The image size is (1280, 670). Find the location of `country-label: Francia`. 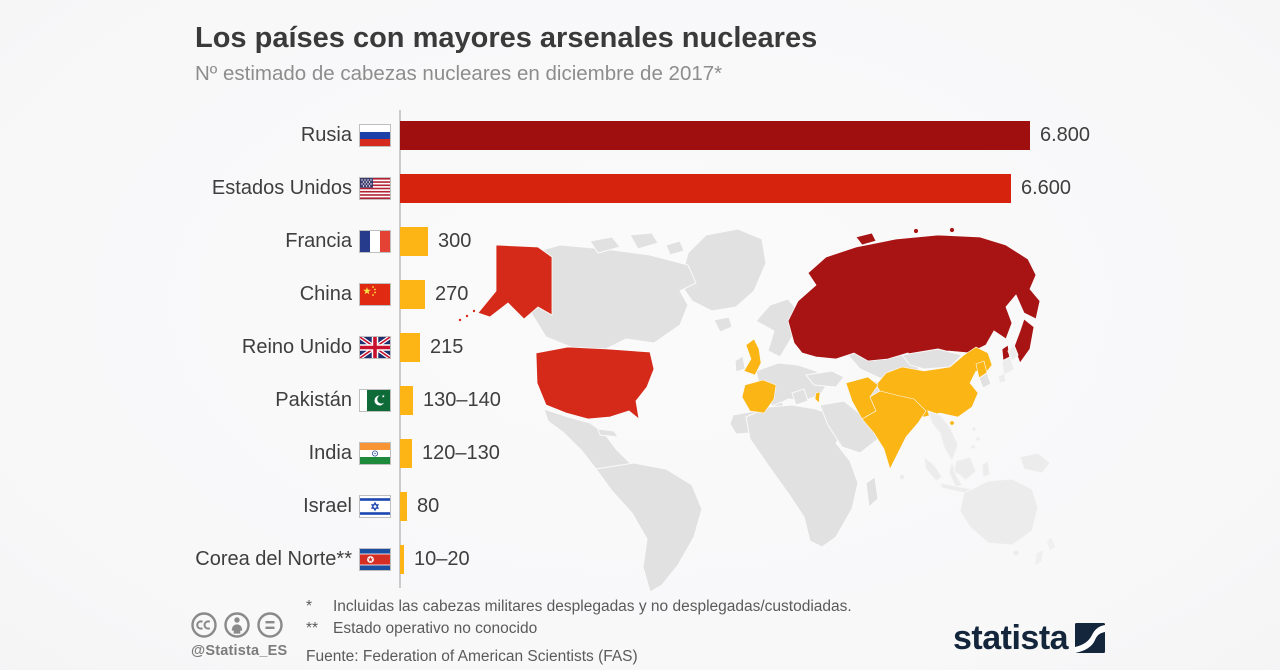

country-label: Francia is located at coordinates (318, 241).